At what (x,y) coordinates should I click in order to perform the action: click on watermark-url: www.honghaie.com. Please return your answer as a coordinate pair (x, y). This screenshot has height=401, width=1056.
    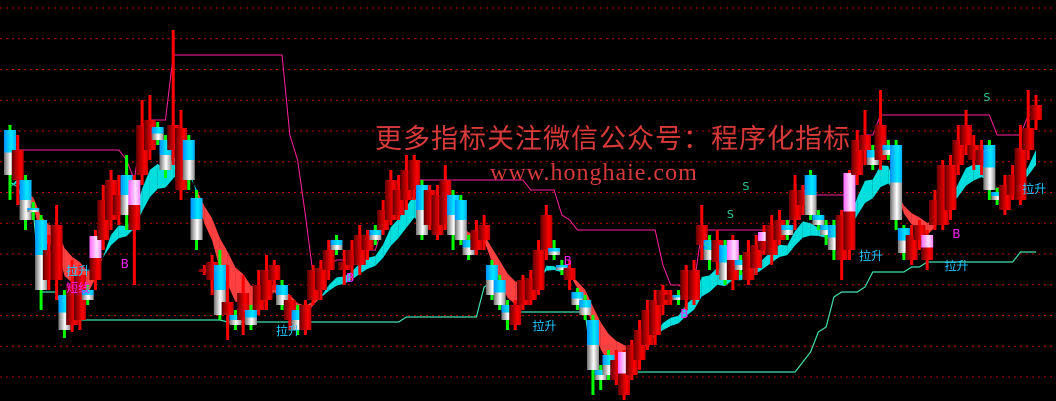
    Looking at the image, I should click on (594, 173).